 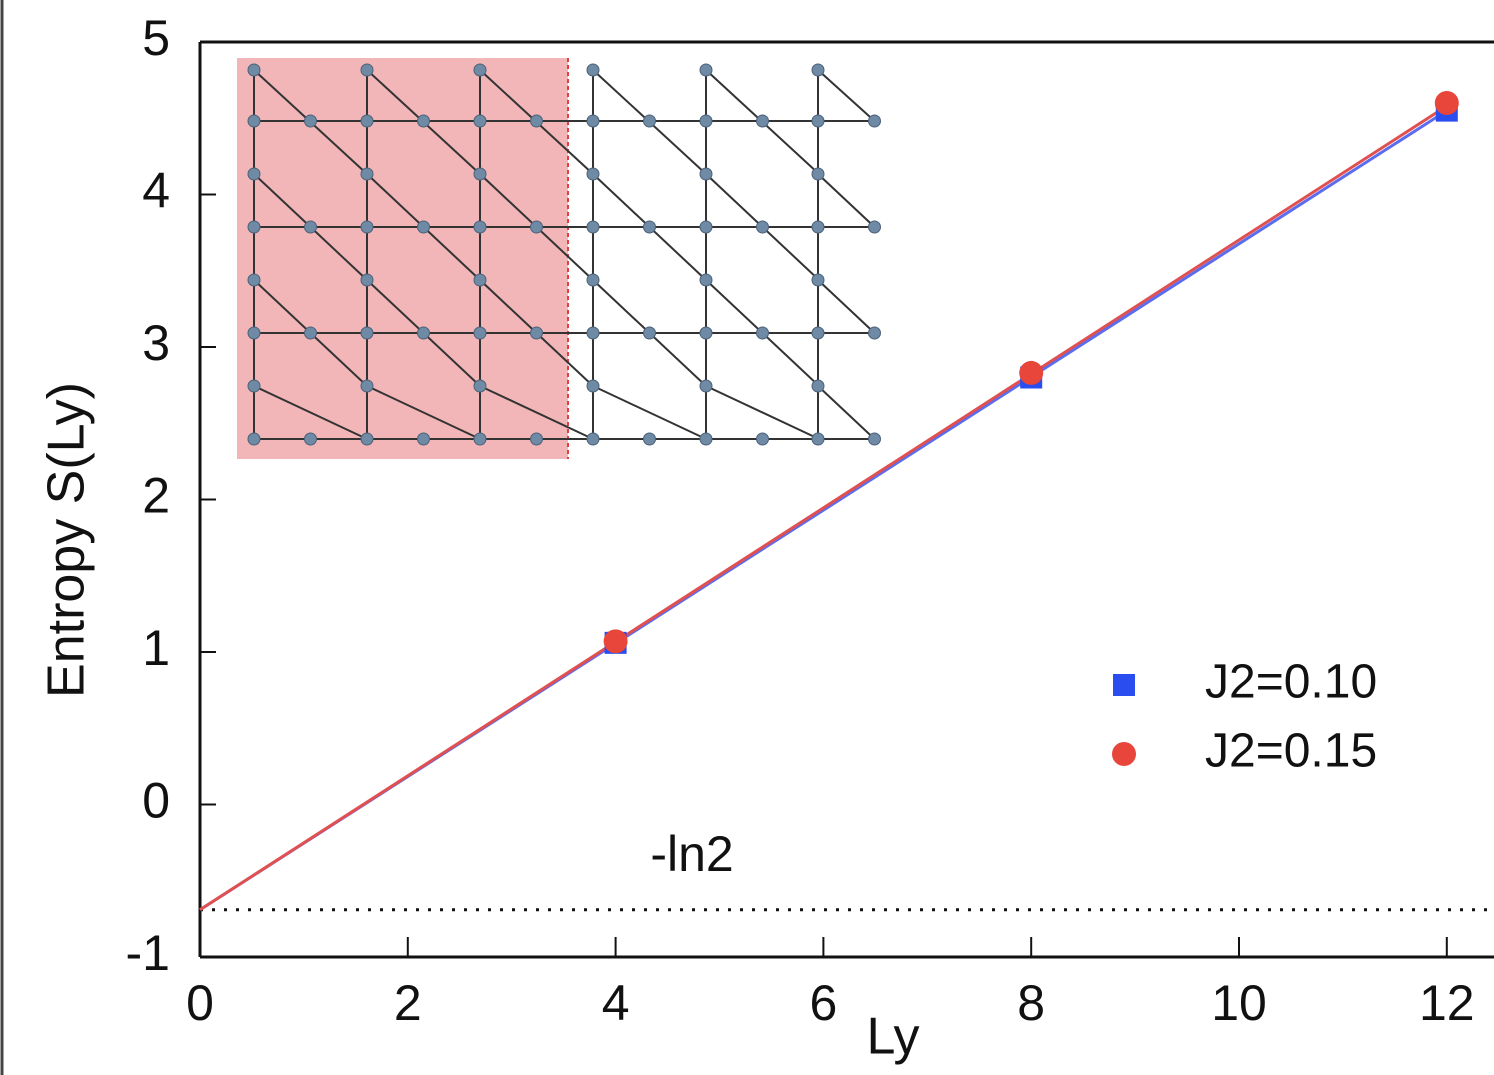 I want to click on legend-label: J2=0.15, so click(x=1291, y=751).